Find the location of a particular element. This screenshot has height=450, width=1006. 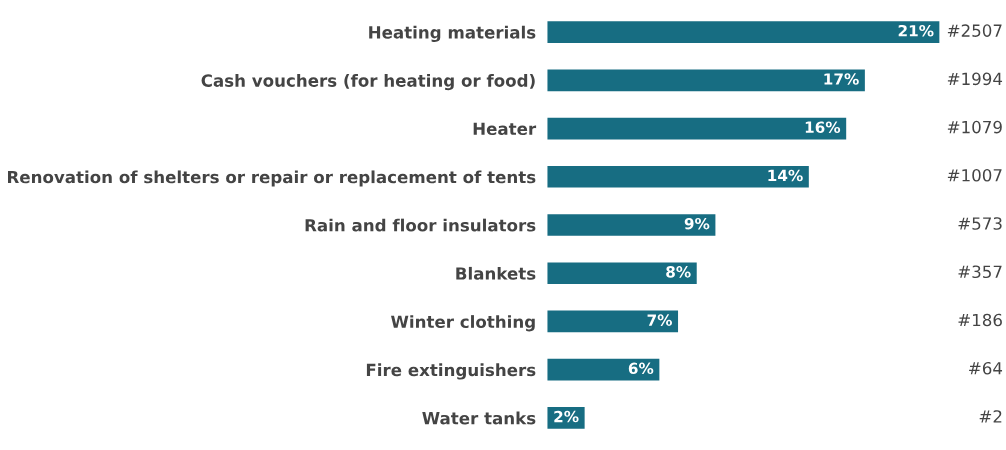

text: #2 is located at coordinates (990, 416).